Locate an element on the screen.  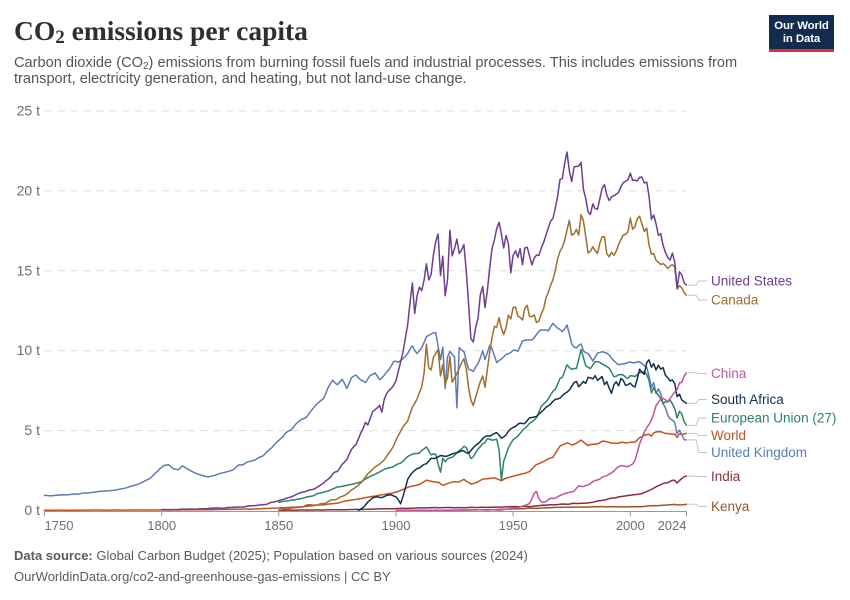
svg-text: India is located at coordinates (726, 476).